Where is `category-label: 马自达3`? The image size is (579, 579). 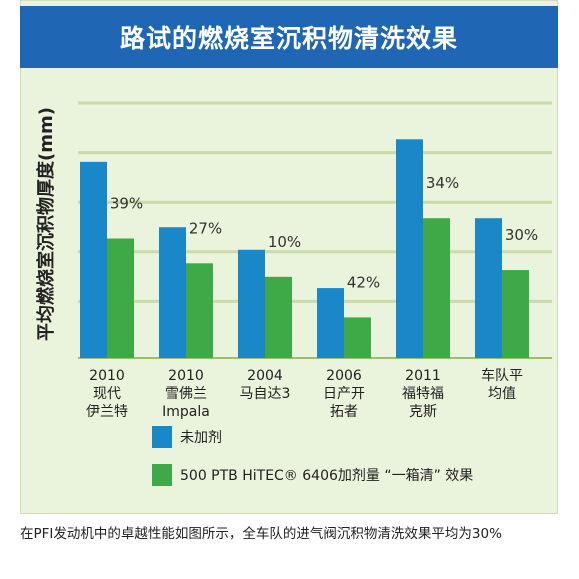 category-label: 马自达3 is located at coordinates (265, 394).